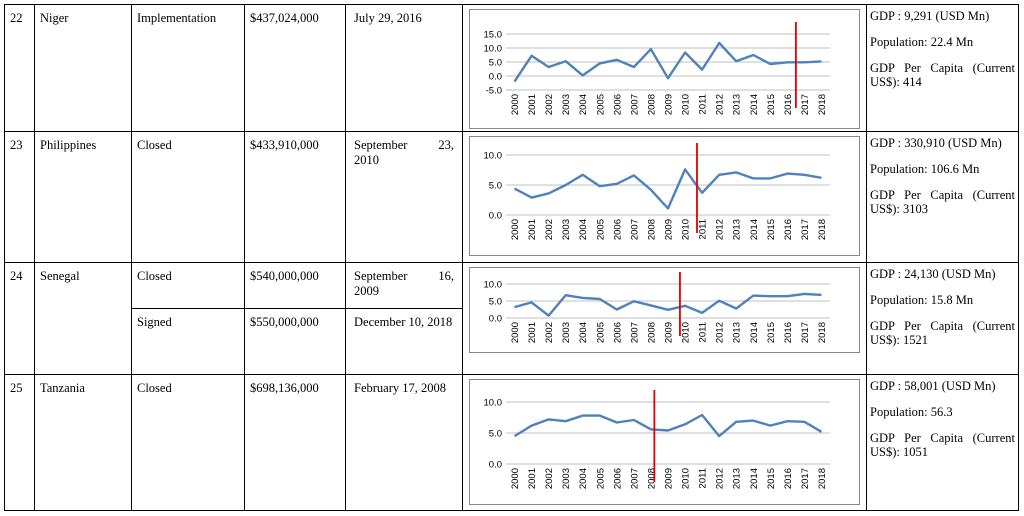 The image size is (1024, 516). Describe the element at coordinates (933, 274) in the screenshot. I see `gdp-text: GDP : 24,130 (USD Mn)` at that location.